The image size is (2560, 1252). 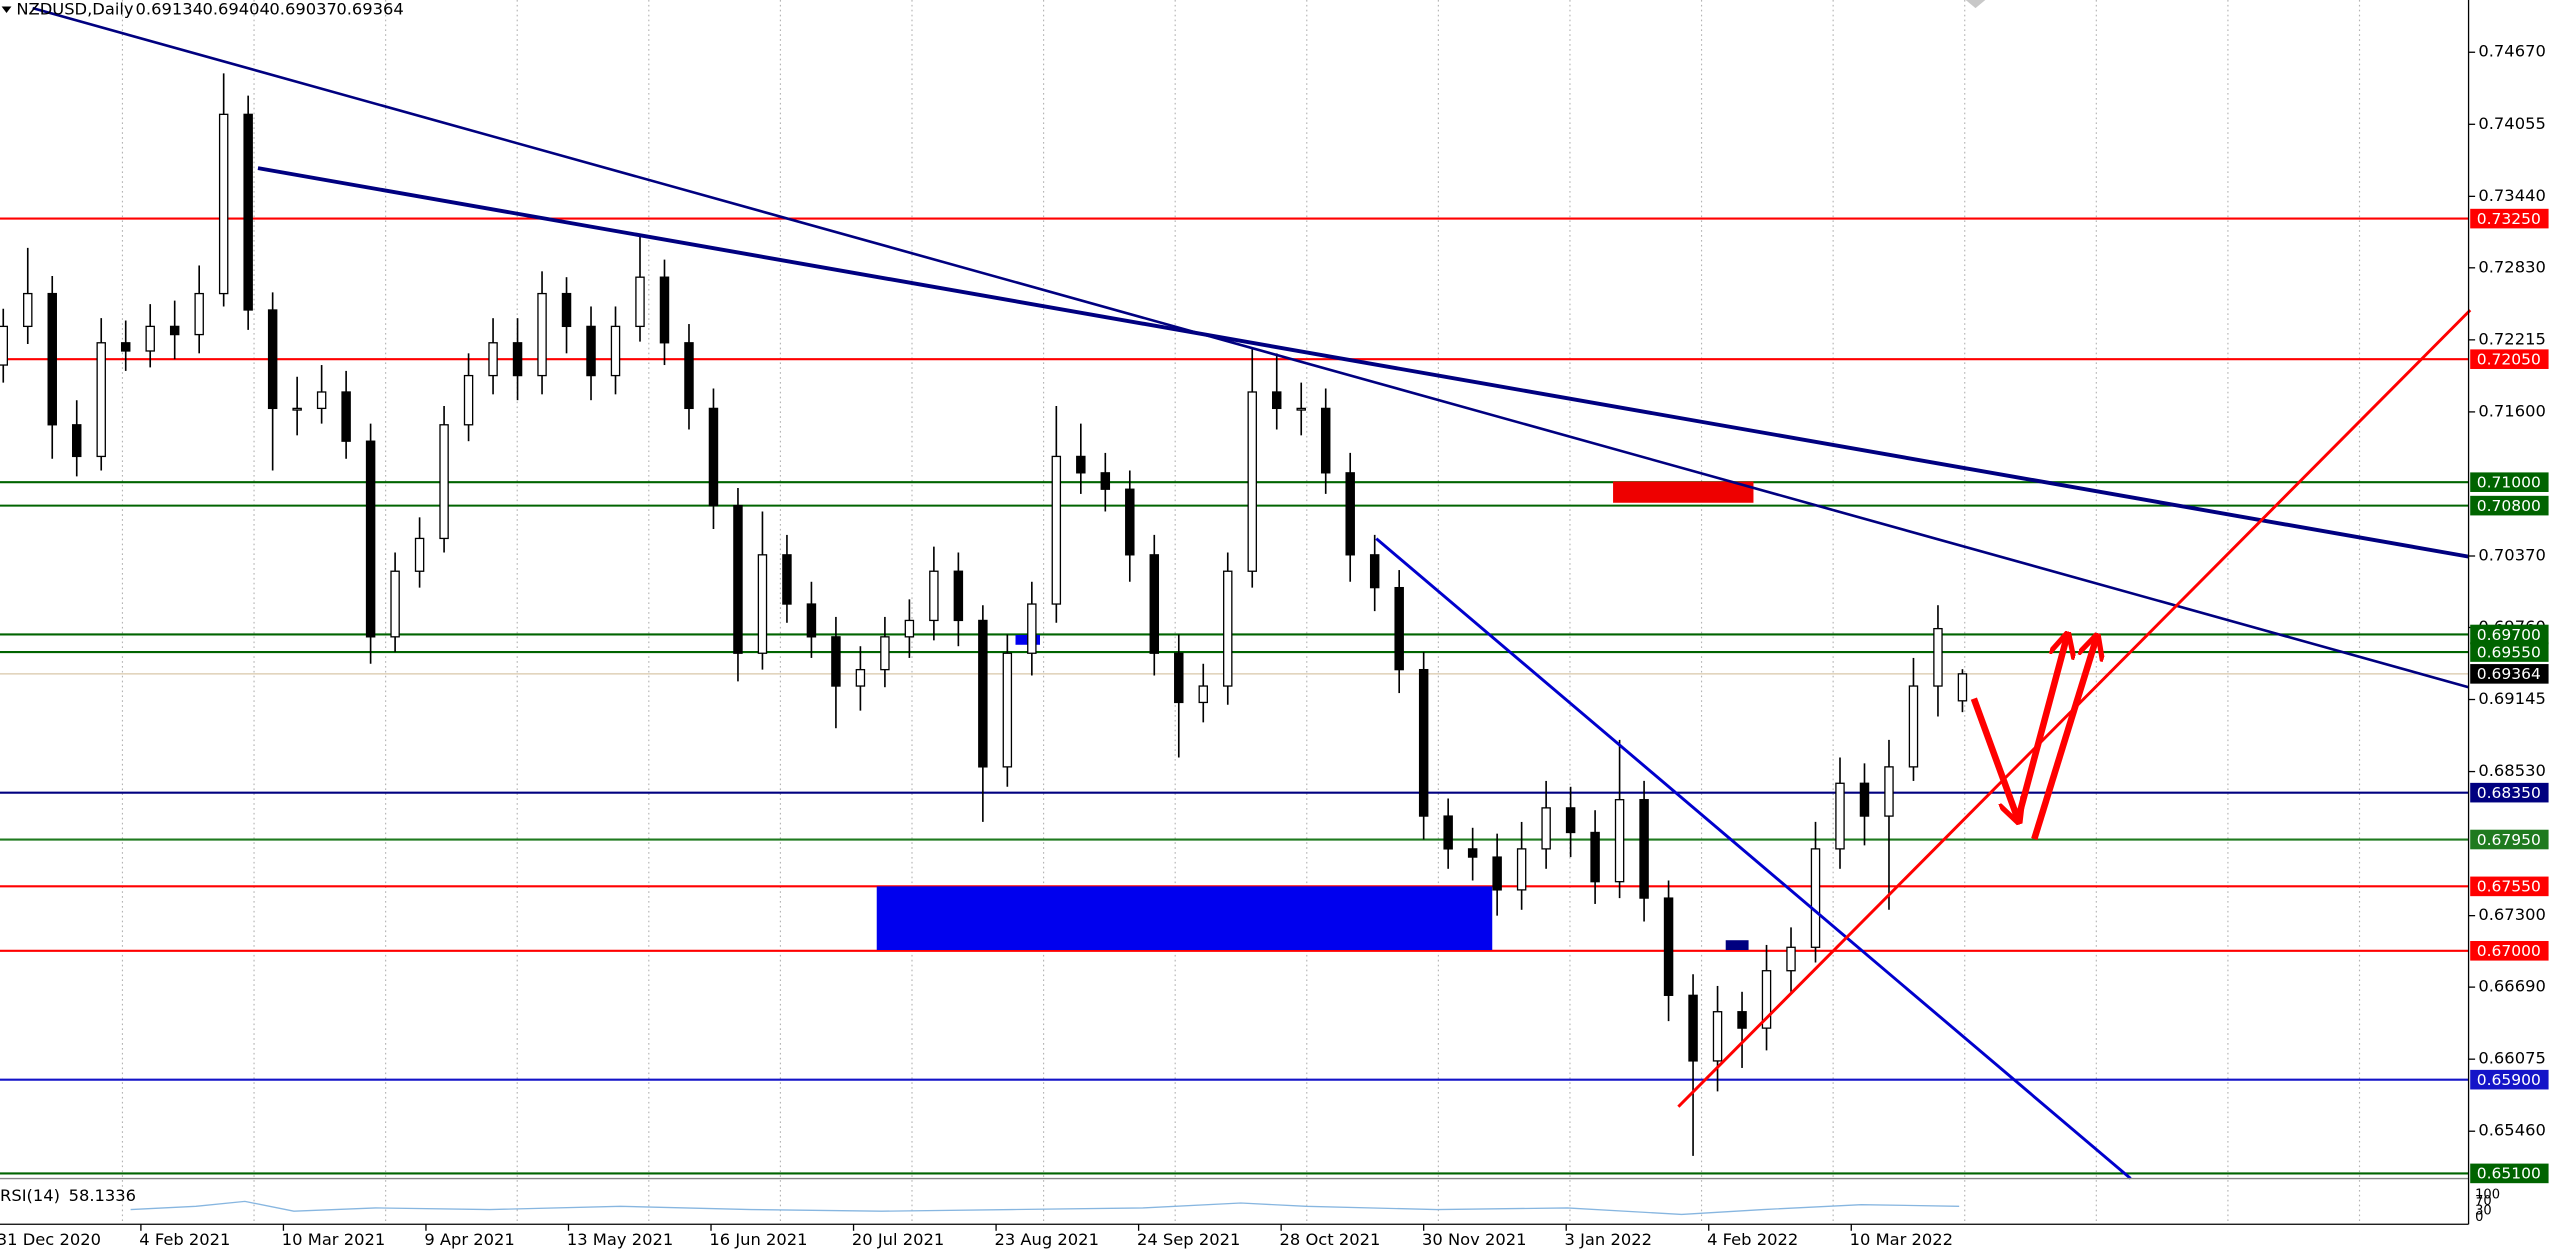 What do you see at coordinates (1752, 1239) in the screenshot?
I see `x-tick-label: 4 Feb 2022` at bounding box center [1752, 1239].